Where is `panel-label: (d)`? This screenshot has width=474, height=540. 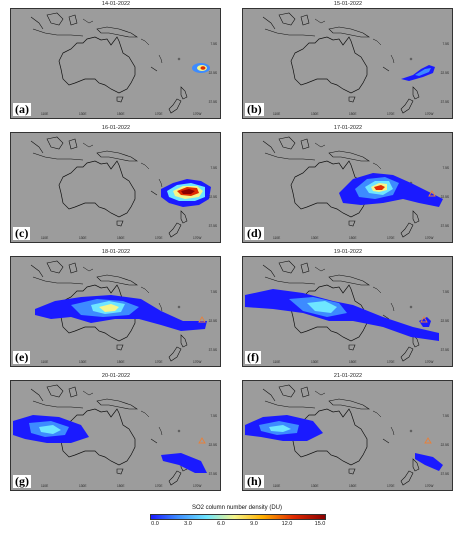
panel-label: (d) is located at coordinates (254, 233).